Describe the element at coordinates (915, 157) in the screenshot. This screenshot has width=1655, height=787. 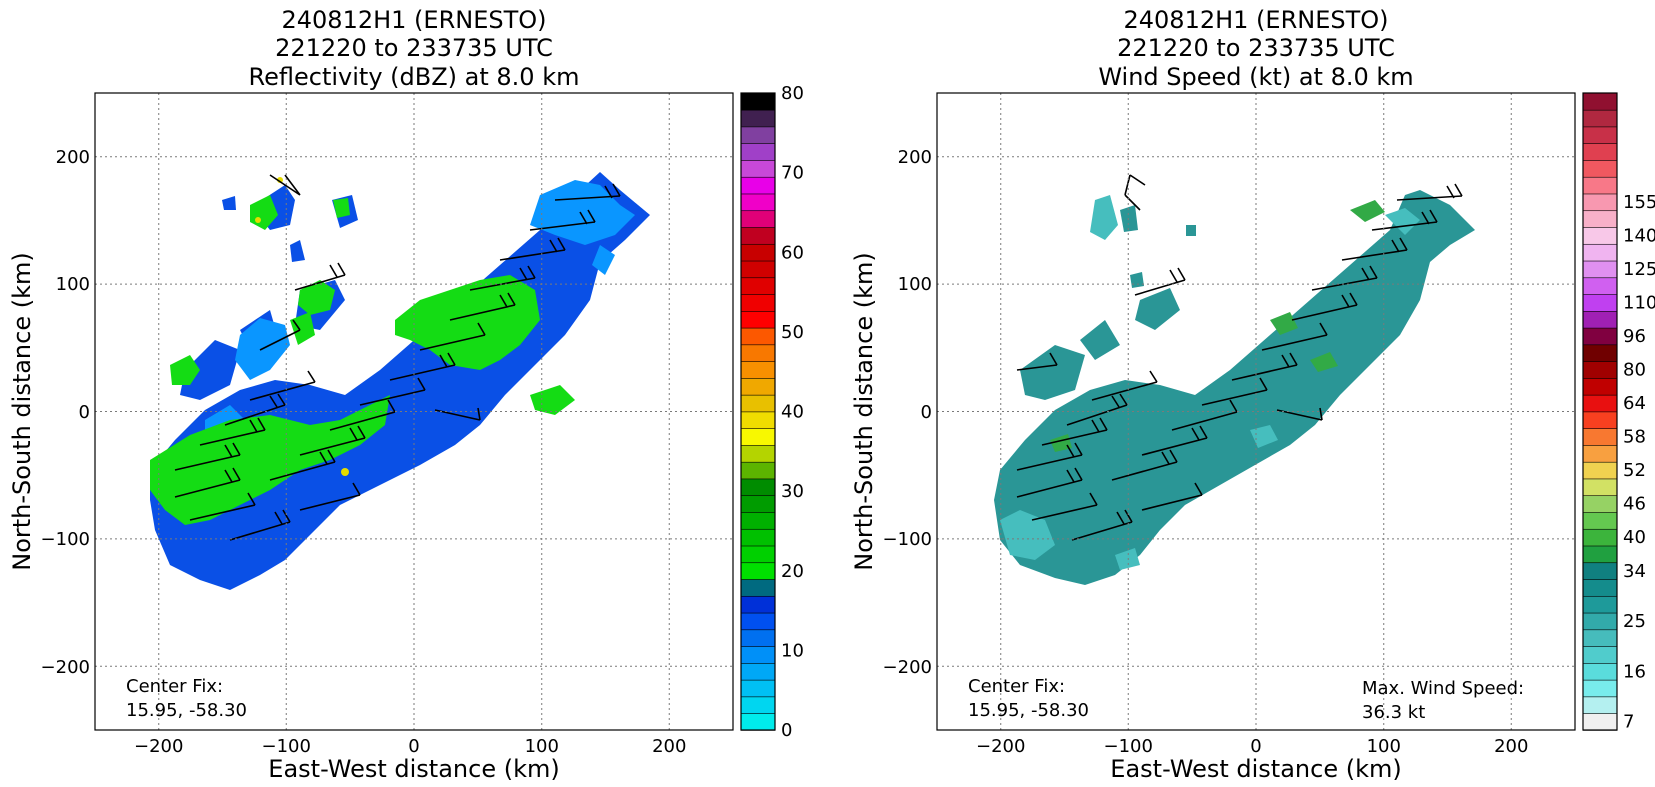
I see `wind-speed-y-tick-label: 200` at that location.